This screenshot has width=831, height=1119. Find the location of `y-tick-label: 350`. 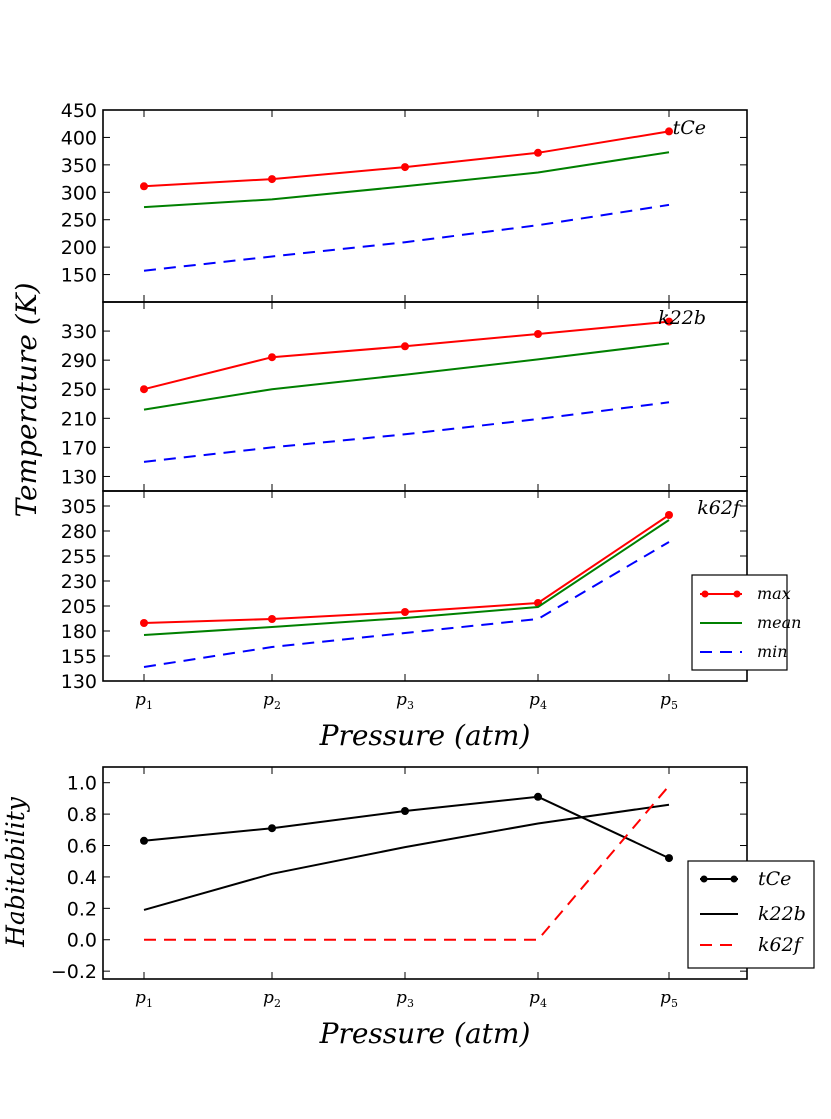

y-tick-label: 350 is located at coordinates (79, 166).